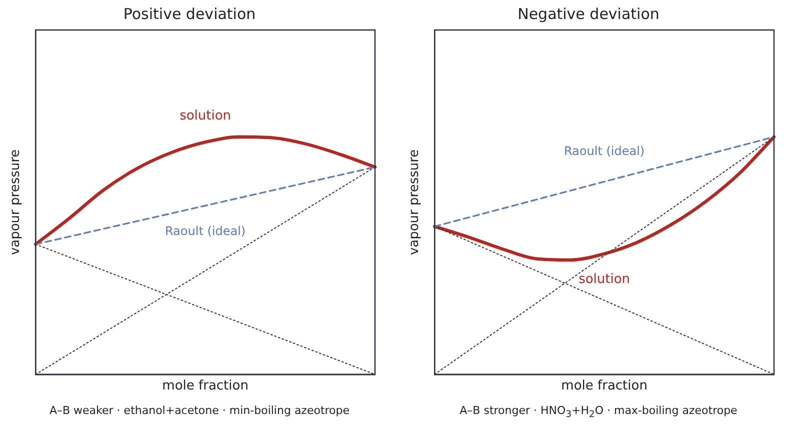 This screenshot has height=436, width=798. I want to click on chart-title: Positive deviation, so click(189, 13).